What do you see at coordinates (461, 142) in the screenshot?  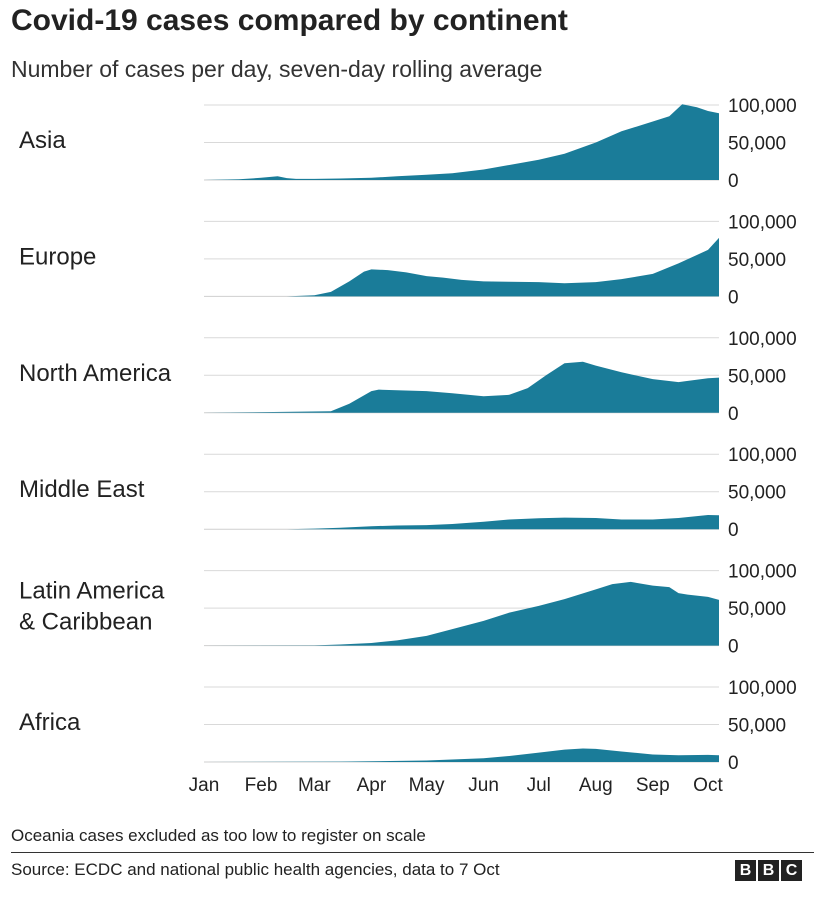 I see `series-area-asia` at bounding box center [461, 142].